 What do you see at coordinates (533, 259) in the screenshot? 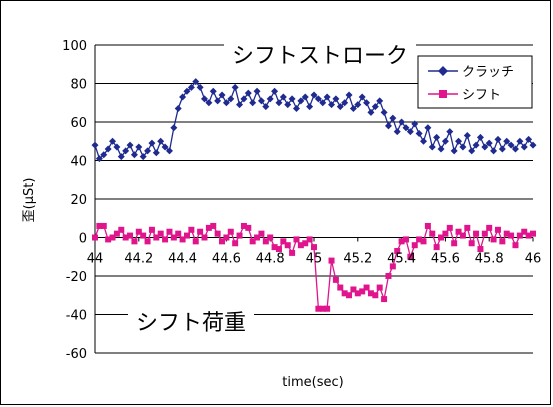
I see `x-tick-label: 46` at bounding box center [533, 259].